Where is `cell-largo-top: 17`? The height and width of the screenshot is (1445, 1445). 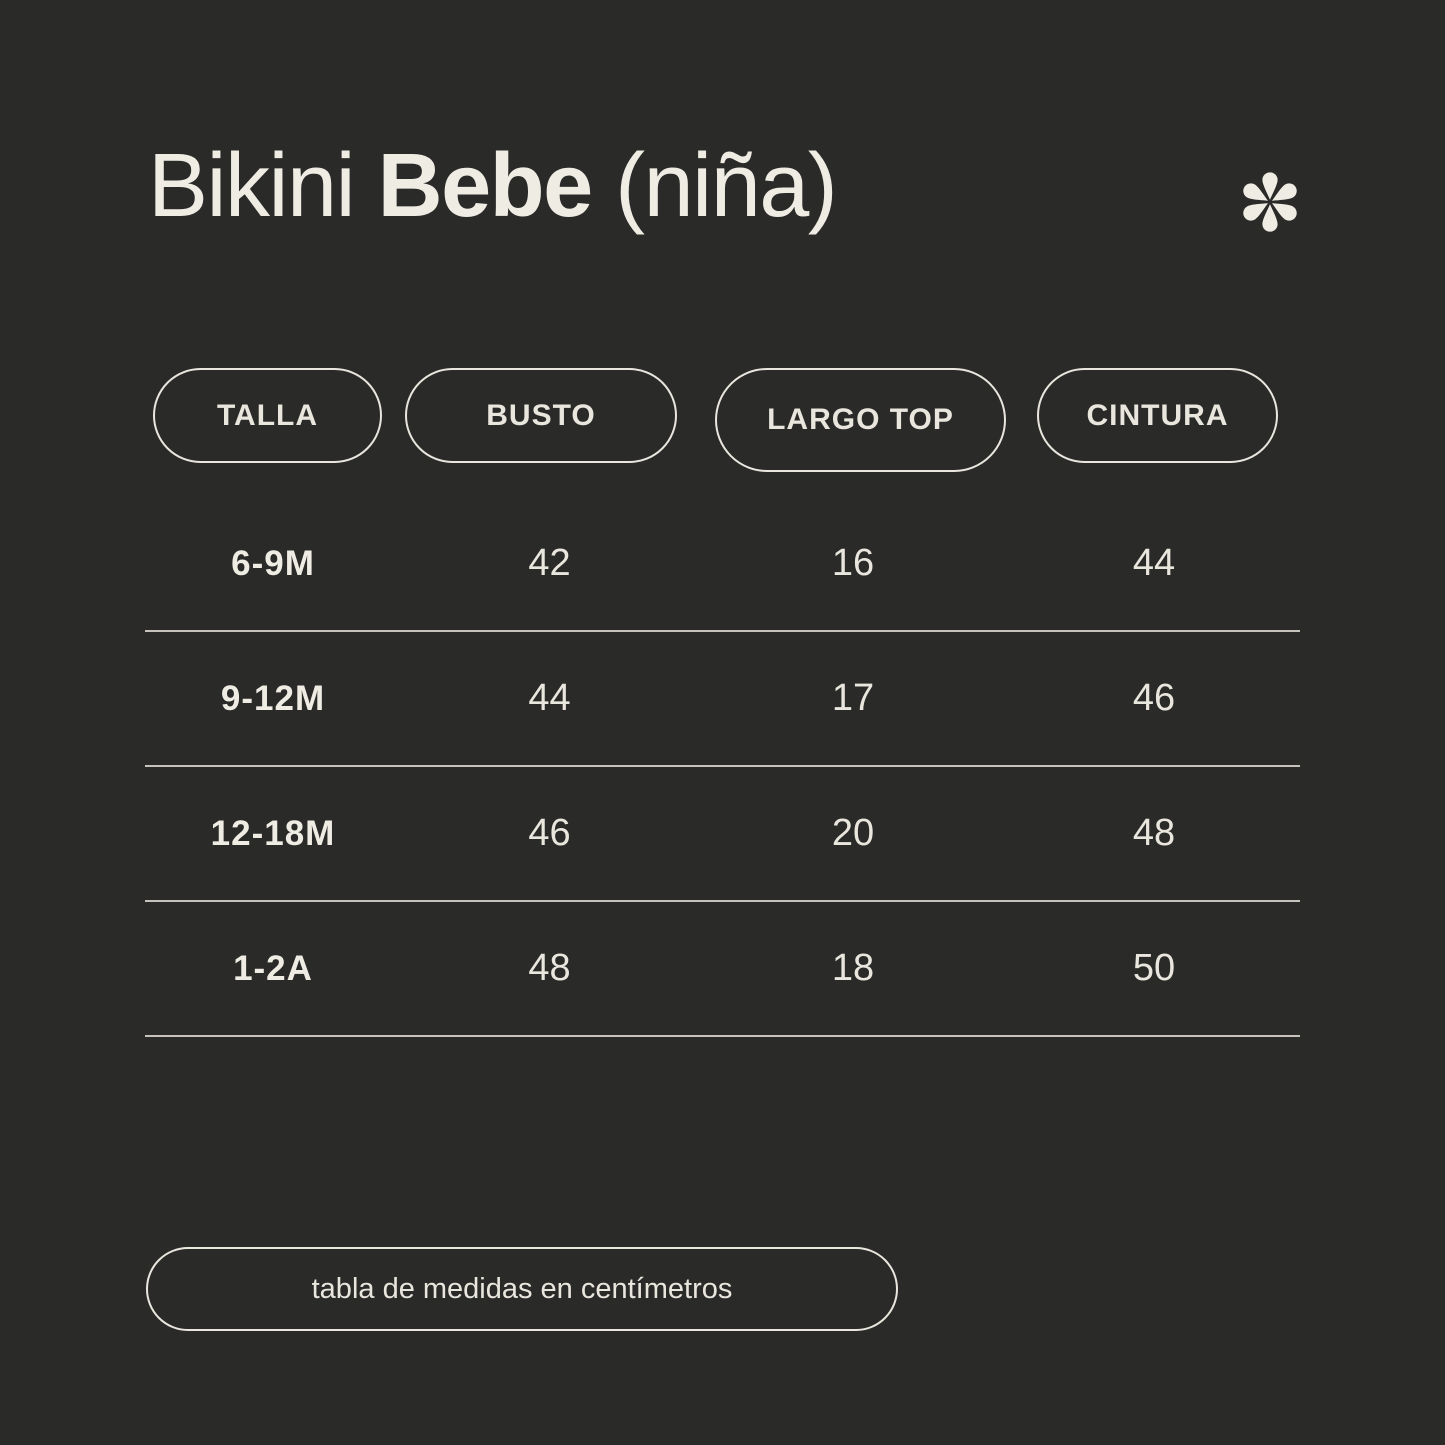 cell-largo-top: 17 is located at coordinates (853, 698).